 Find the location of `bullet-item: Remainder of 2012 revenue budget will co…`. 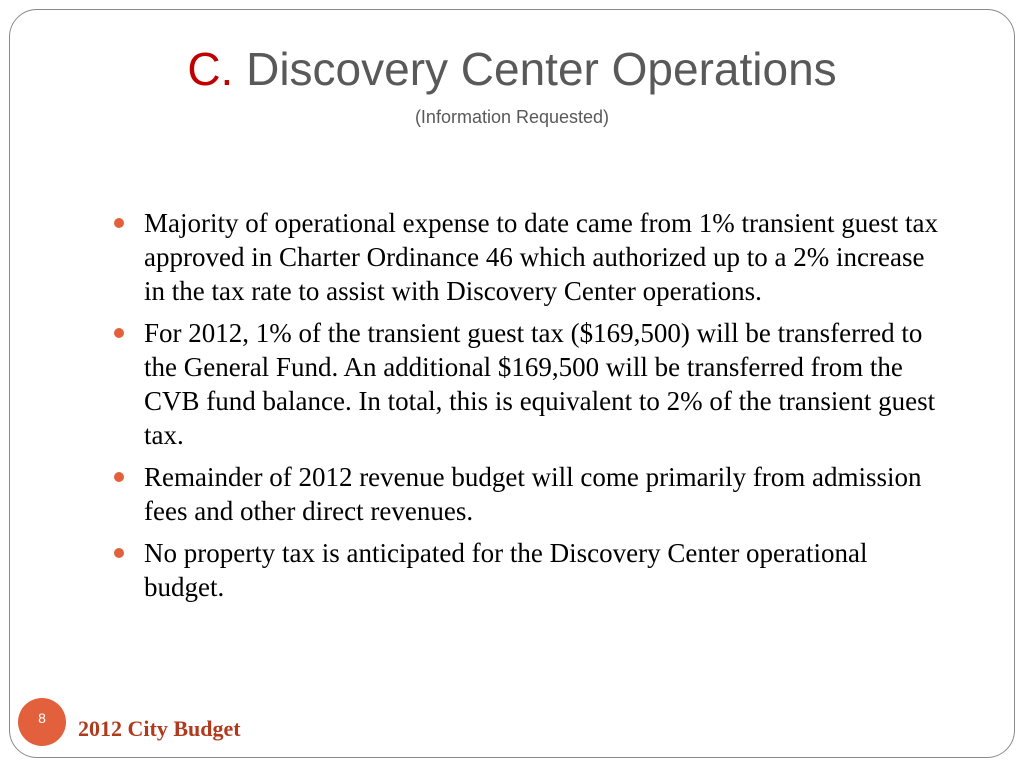

bullet-item: Remainder of 2012 revenue budget will co… is located at coordinates (527, 494).